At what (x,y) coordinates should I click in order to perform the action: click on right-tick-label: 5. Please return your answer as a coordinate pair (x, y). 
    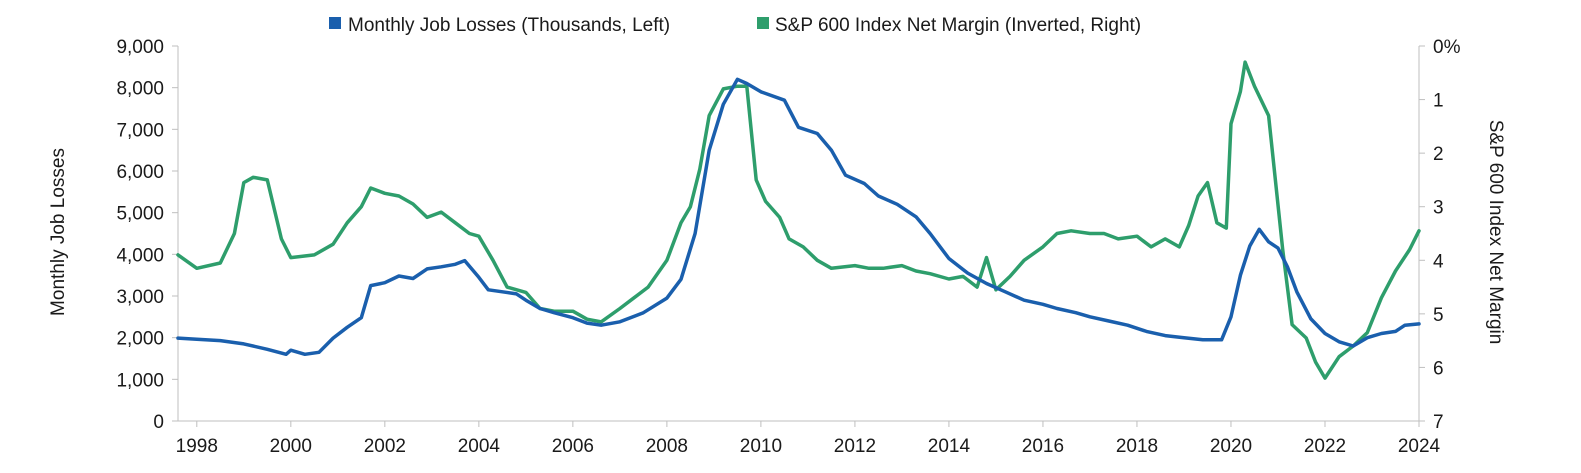
    Looking at the image, I should click on (1438, 315).